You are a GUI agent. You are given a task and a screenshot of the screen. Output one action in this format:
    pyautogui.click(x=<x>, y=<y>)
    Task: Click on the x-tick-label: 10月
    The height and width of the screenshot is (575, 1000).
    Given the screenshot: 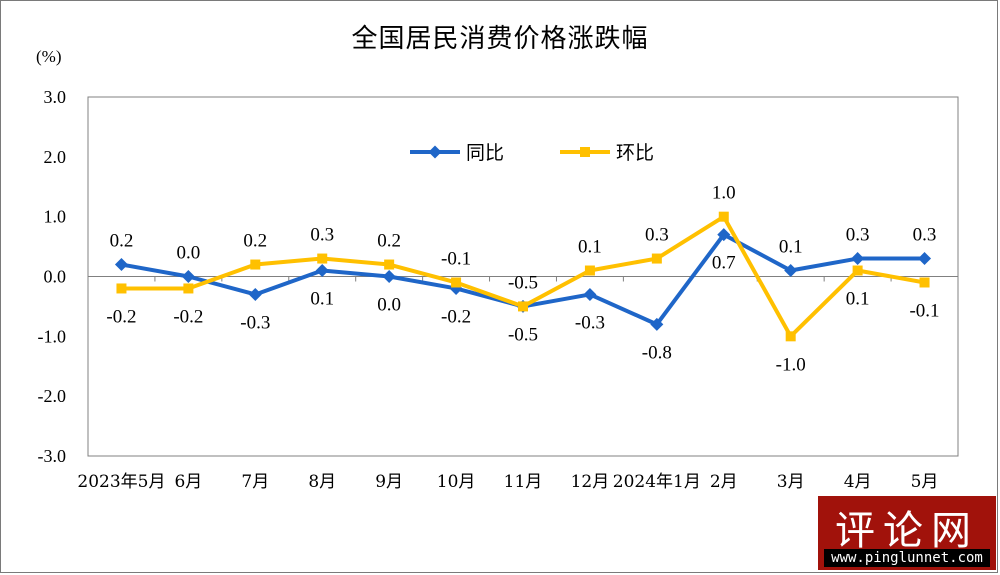 What is the action you would take?
    pyautogui.click(x=456, y=482)
    